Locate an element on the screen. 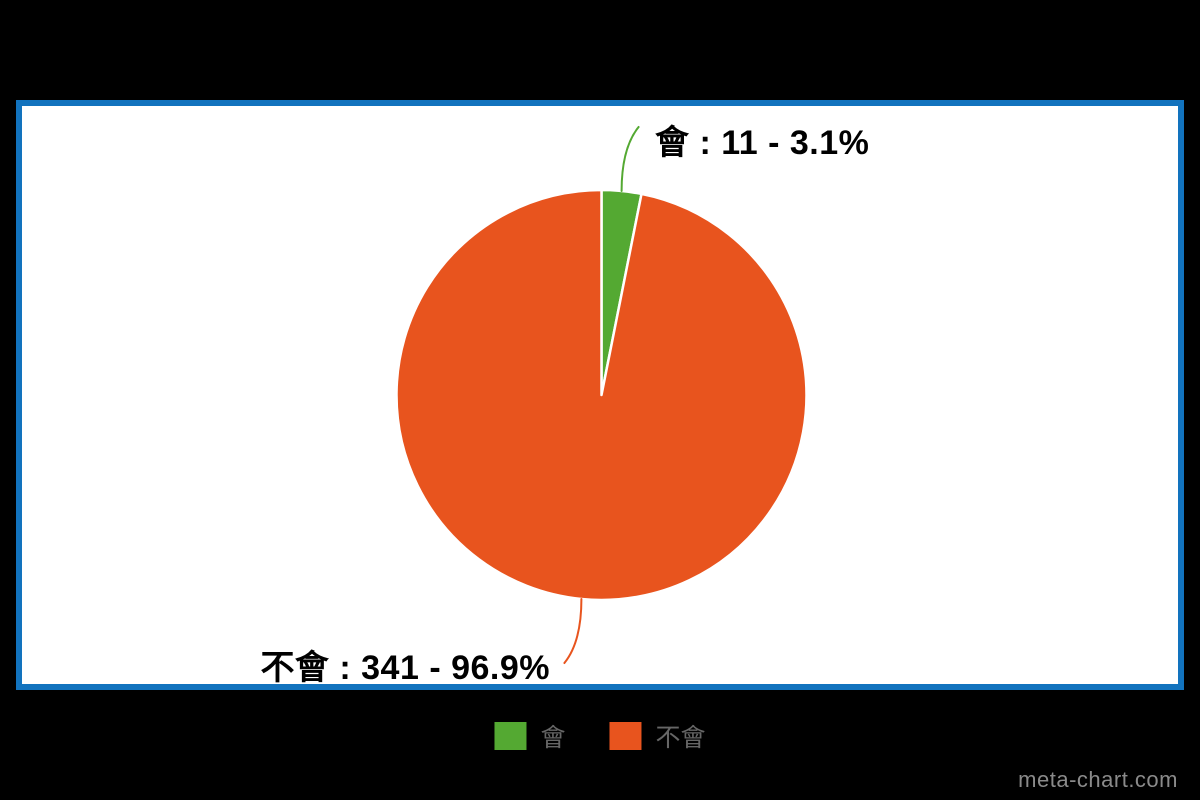 The height and width of the screenshot is (800, 1200). callout-label-hui: 會 : 11 - 3.1% is located at coordinates (762, 143).